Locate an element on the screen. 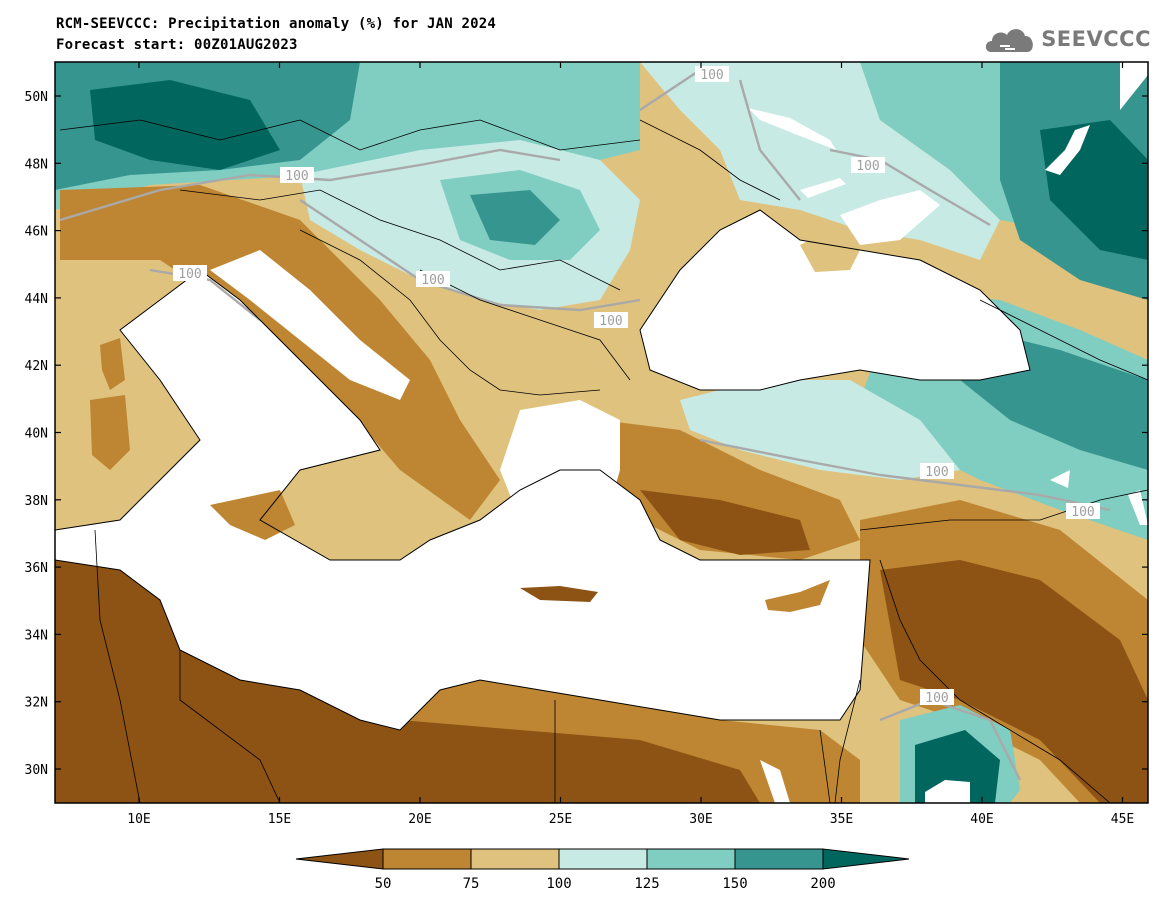 The image size is (1165, 907). sardinia is located at coordinates (110, 432).